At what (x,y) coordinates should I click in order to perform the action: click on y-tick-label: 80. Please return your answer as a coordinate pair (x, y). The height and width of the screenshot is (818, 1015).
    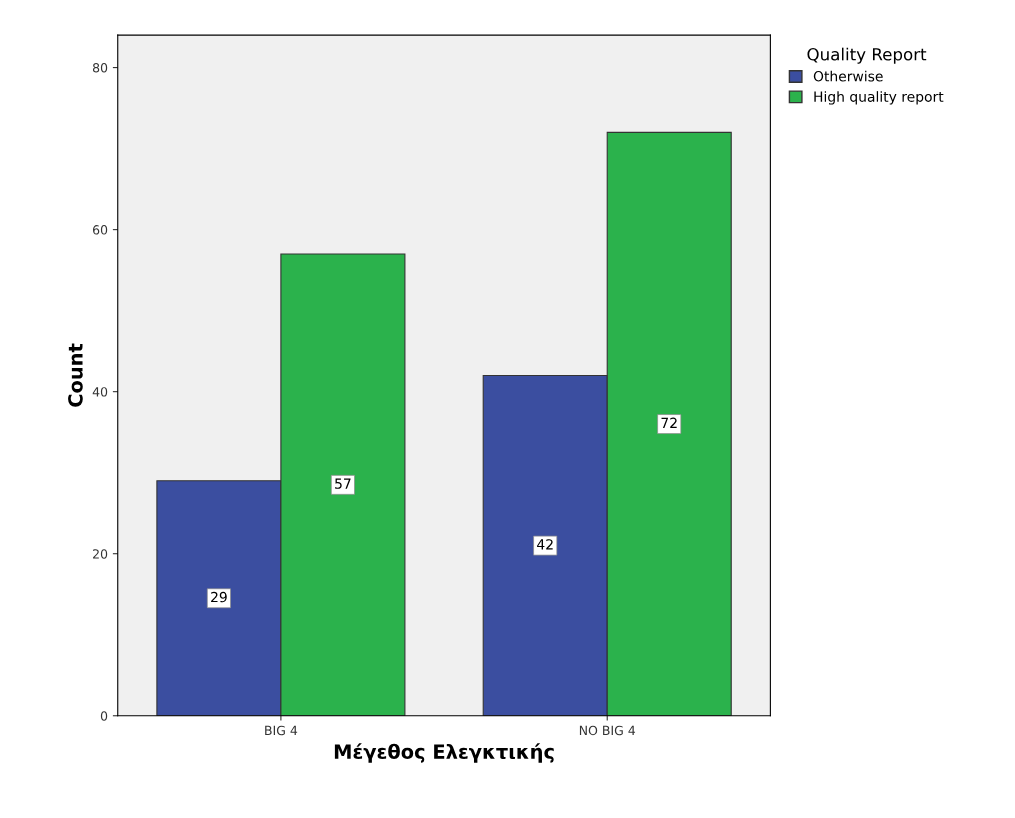
    Looking at the image, I should click on (100, 68).